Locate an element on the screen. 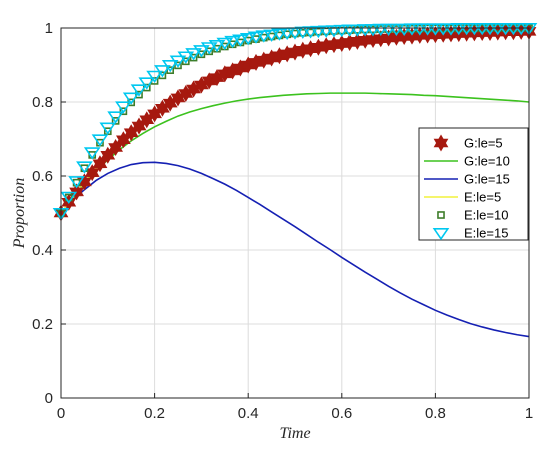 This screenshot has width=550, height=450. legend-entry: G:le=10 is located at coordinates (467, 161).